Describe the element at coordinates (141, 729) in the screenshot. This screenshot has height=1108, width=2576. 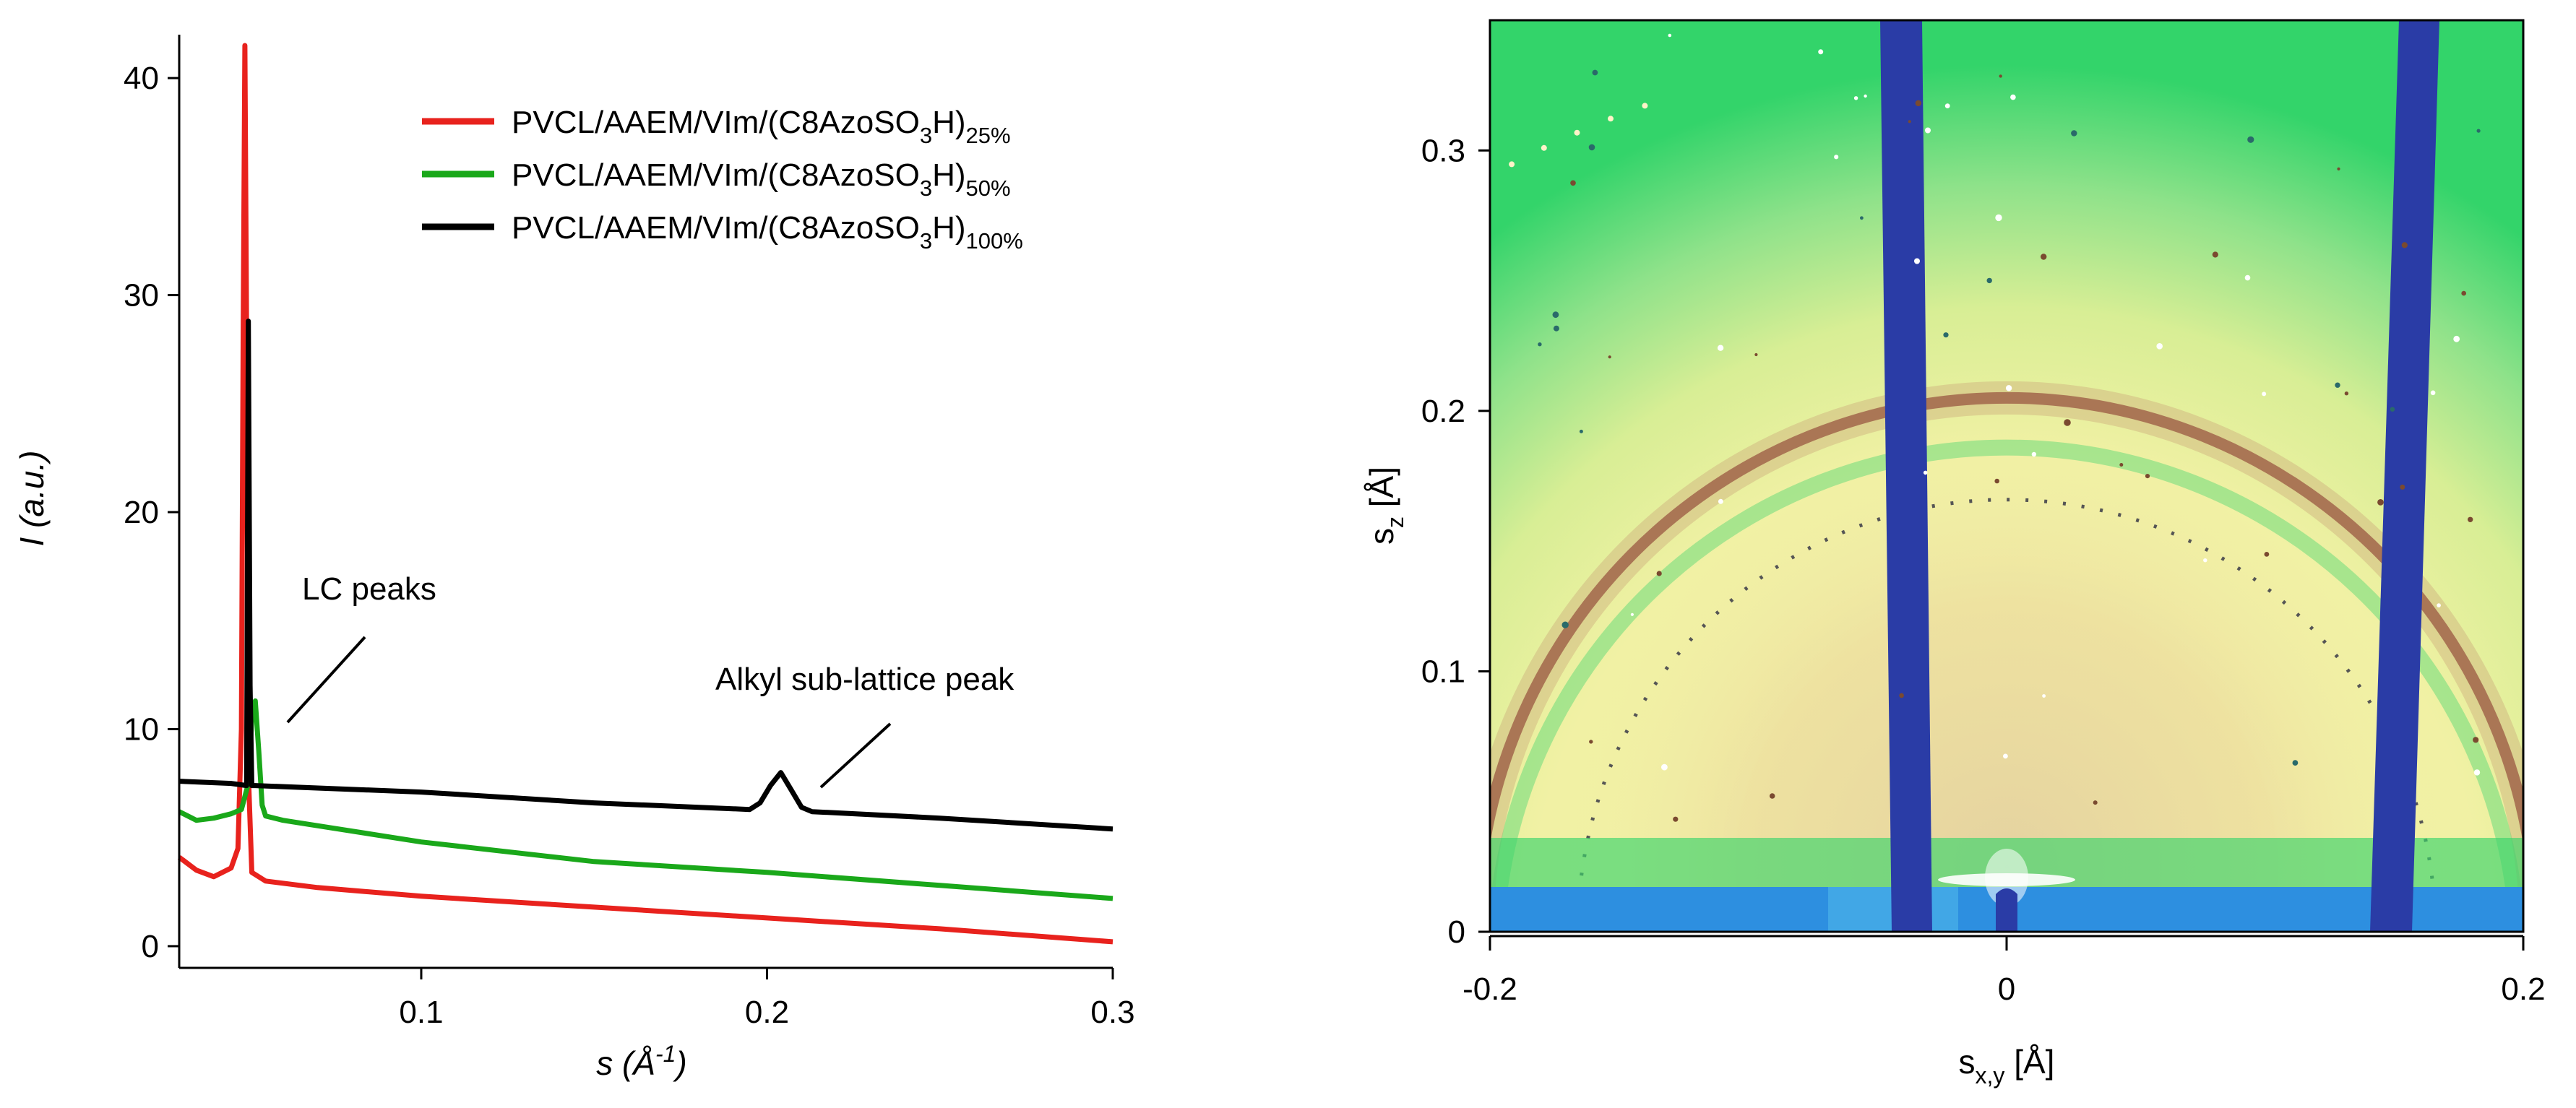
I see `left-y-tick-label: 10` at that location.